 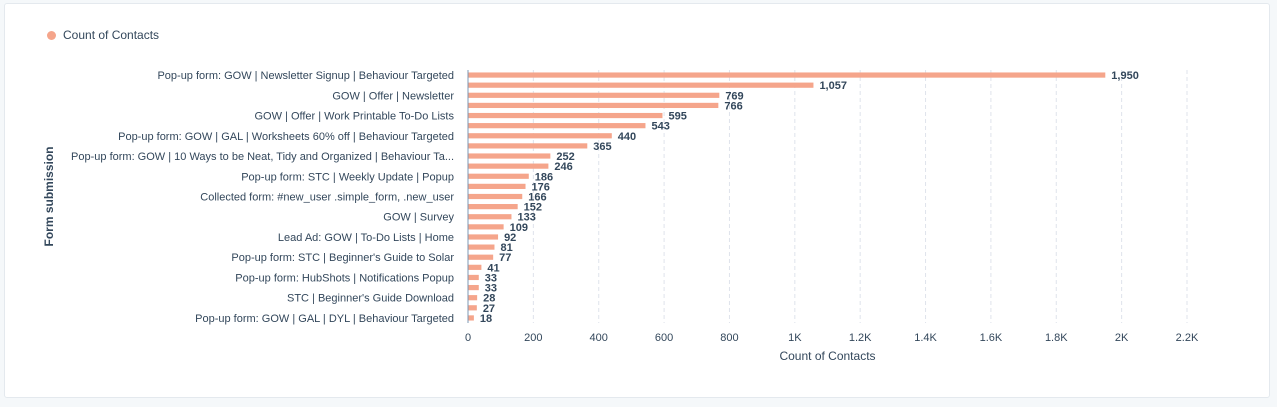 What do you see at coordinates (664, 338) in the screenshot?
I see `x-tick-label: 600` at bounding box center [664, 338].